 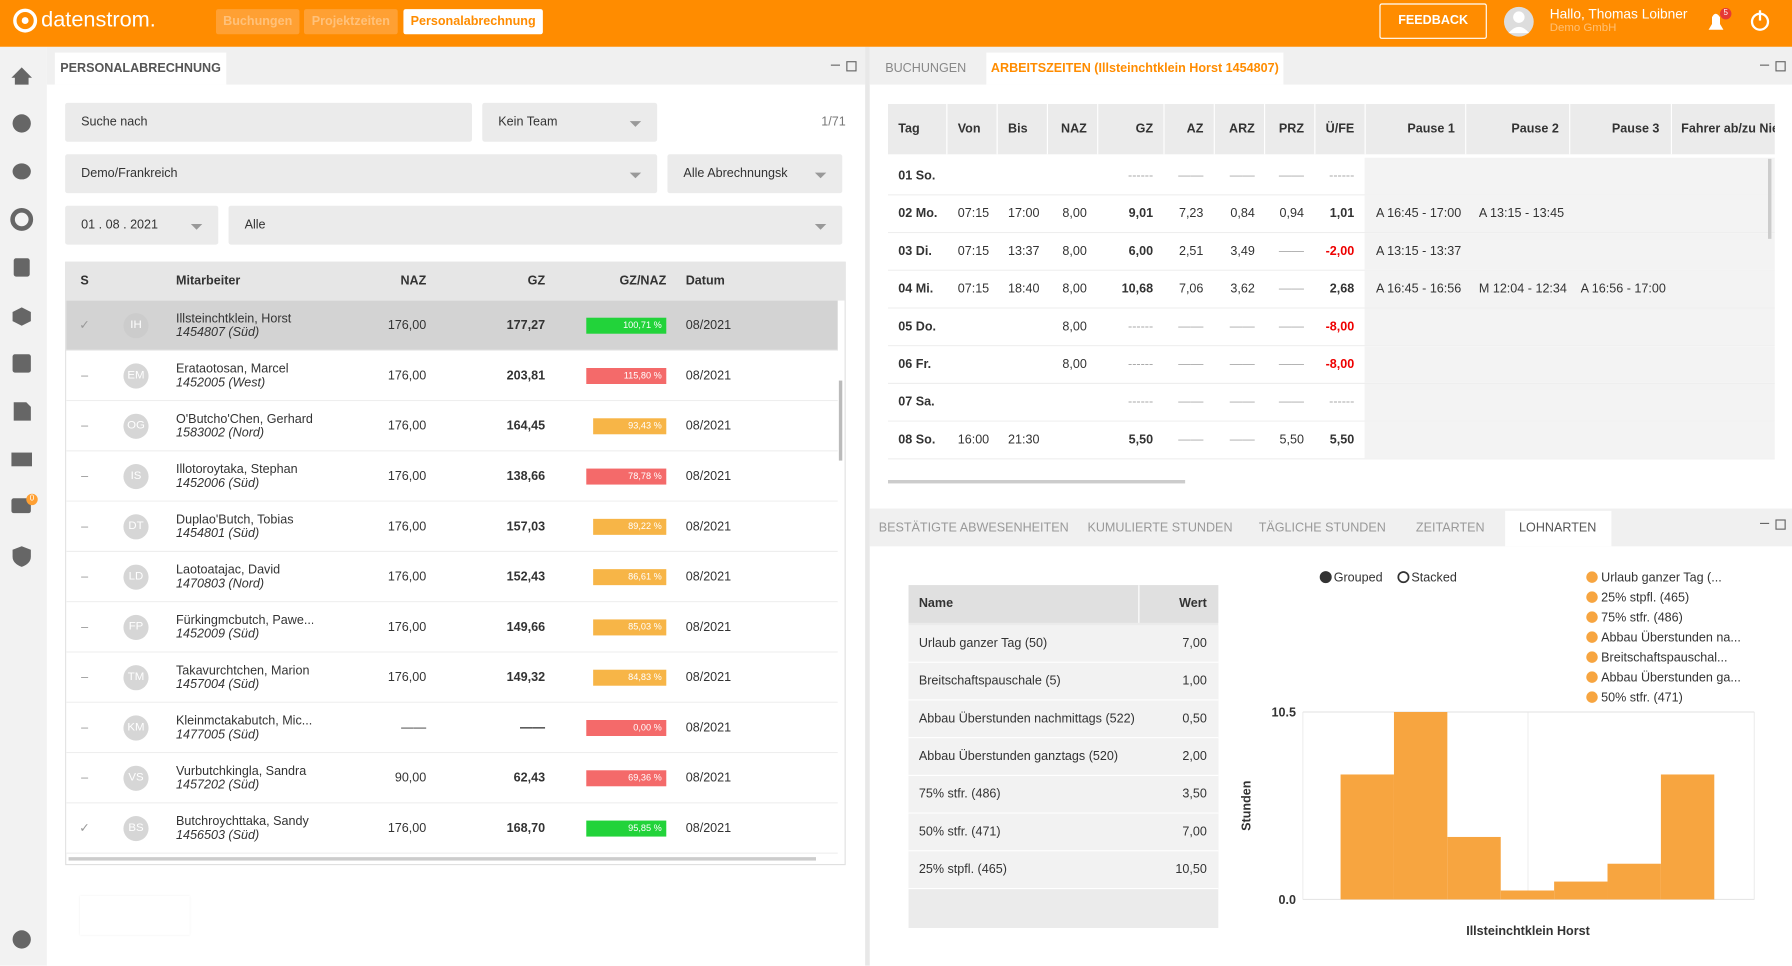 What do you see at coordinates (1433, 578) in the screenshot?
I see `mode-label: Stacked` at bounding box center [1433, 578].